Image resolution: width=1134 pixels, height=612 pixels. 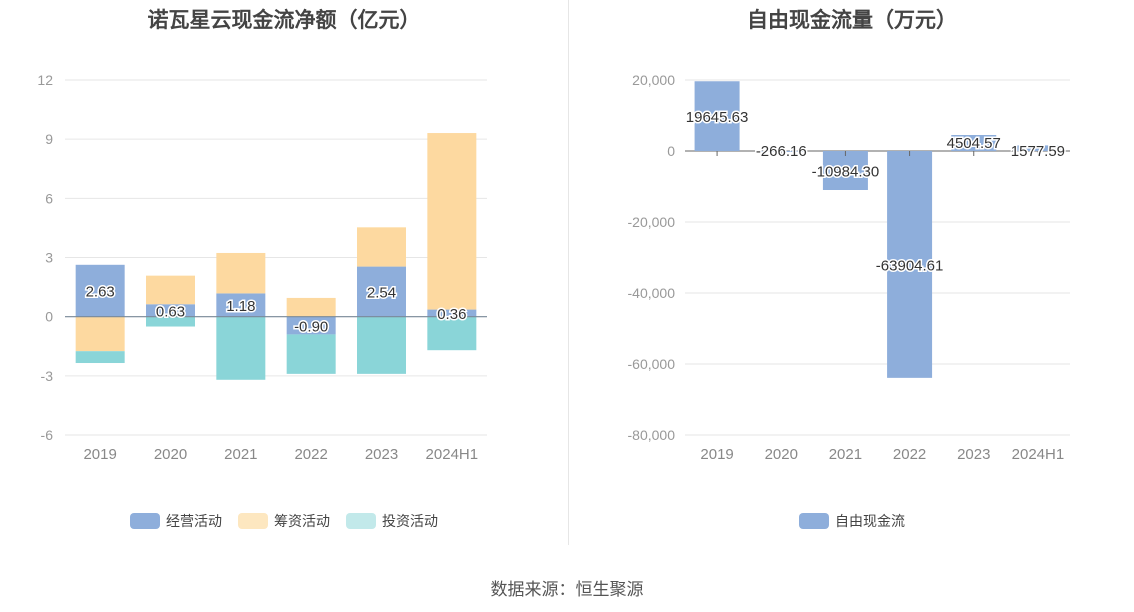 I want to click on legend-investing: 投资活动, so click(x=392, y=521).